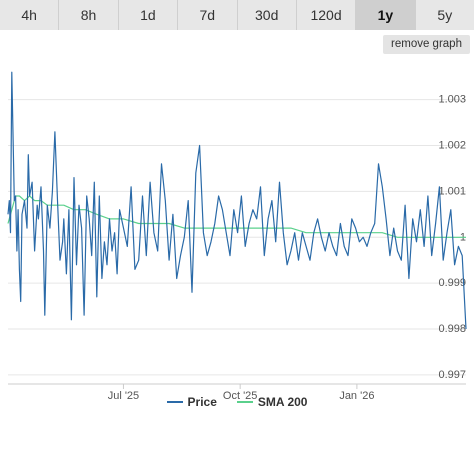 This screenshot has height=455, width=474. What do you see at coordinates (426, 44) in the screenshot?
I see `remove-graph-button: remove graph` at bounding box center [426, 44].